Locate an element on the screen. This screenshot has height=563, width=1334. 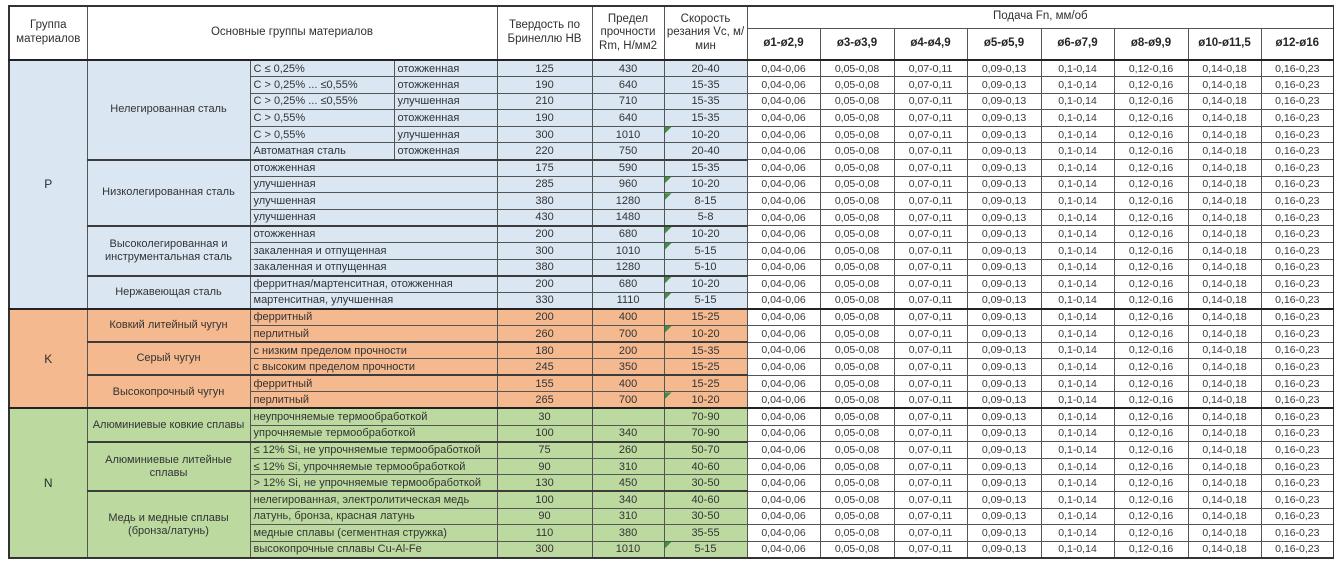
hb-cell: 100 is located at coordinates (544, 433).